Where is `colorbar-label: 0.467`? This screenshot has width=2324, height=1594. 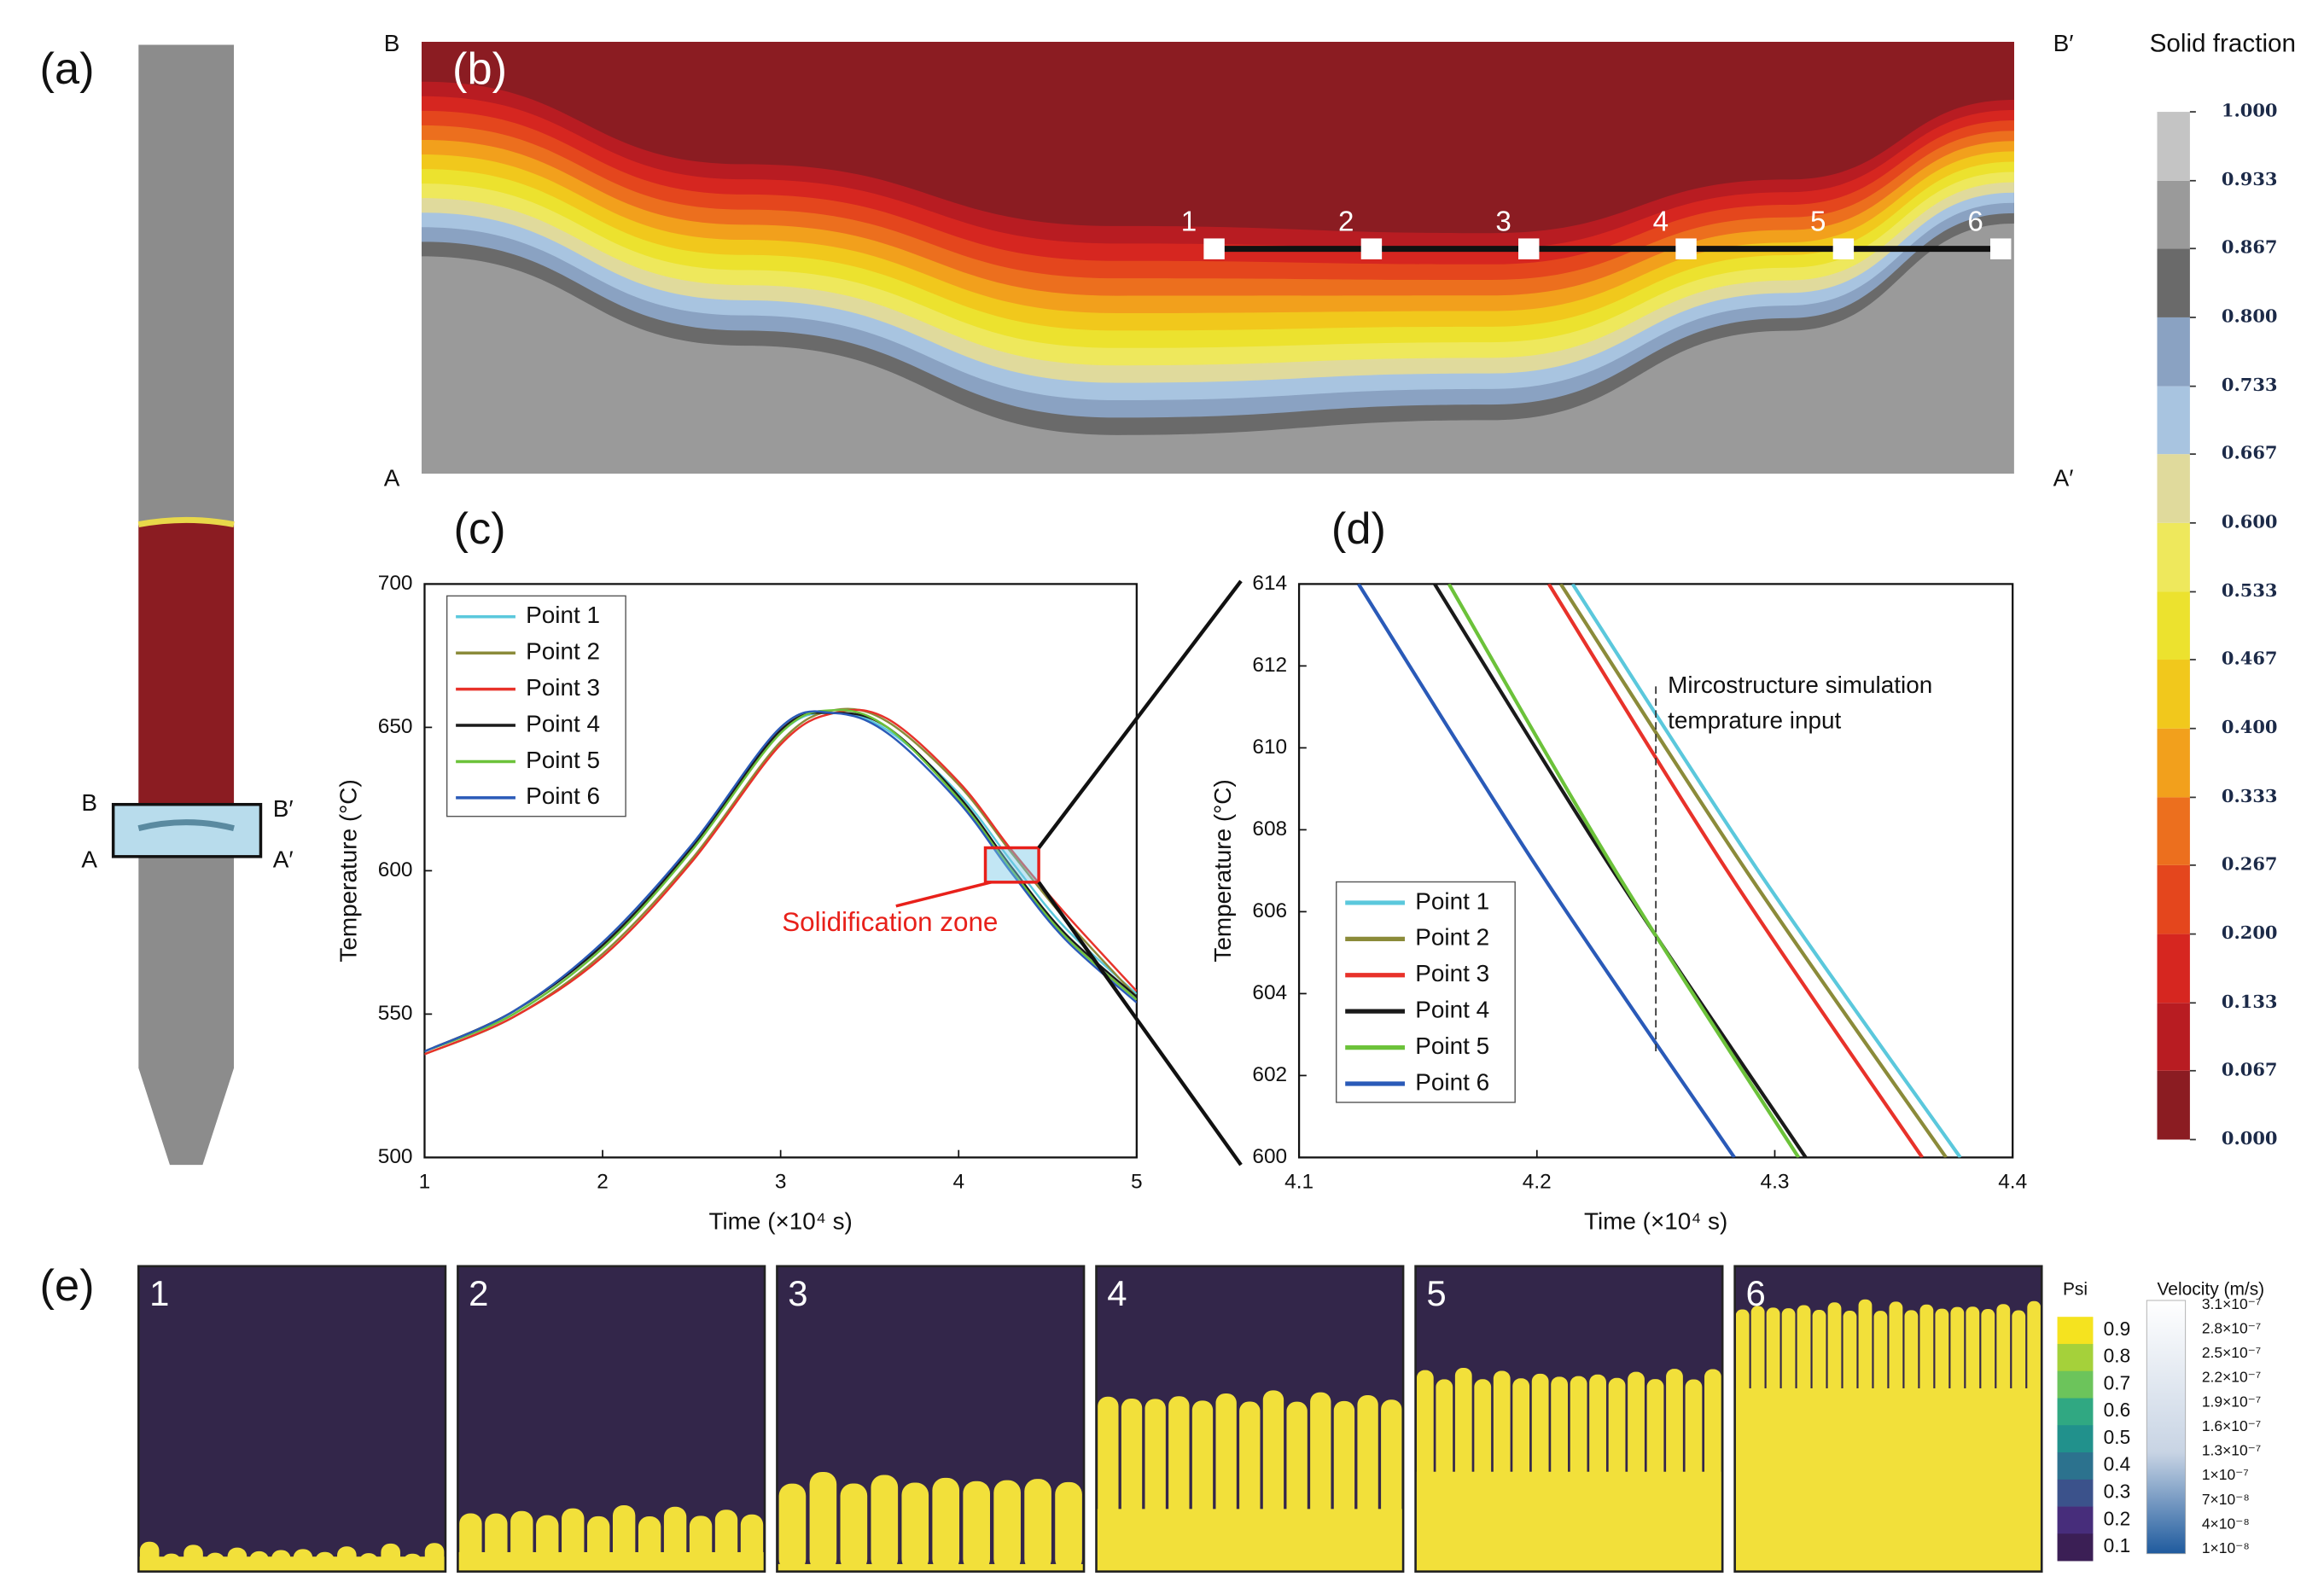 colorbar-label: 0.467 is located at coordinates (2250, 658).